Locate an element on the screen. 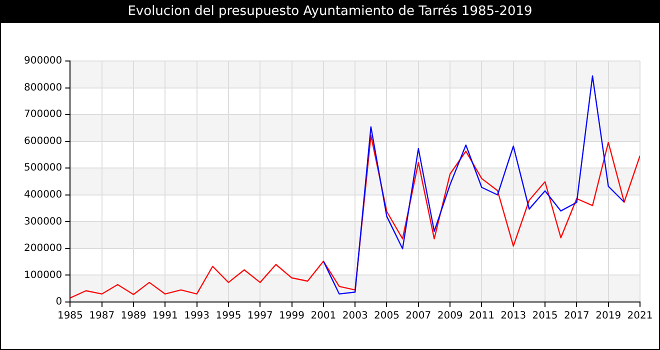  y-tick-label: 800000 is located at coordinates (43, 88).